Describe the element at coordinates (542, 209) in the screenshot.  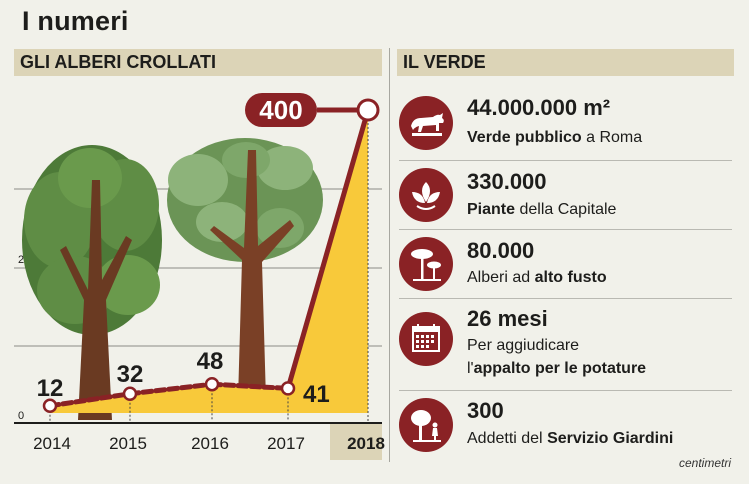
I see `stat-description: Piante della Capitale` at that location.